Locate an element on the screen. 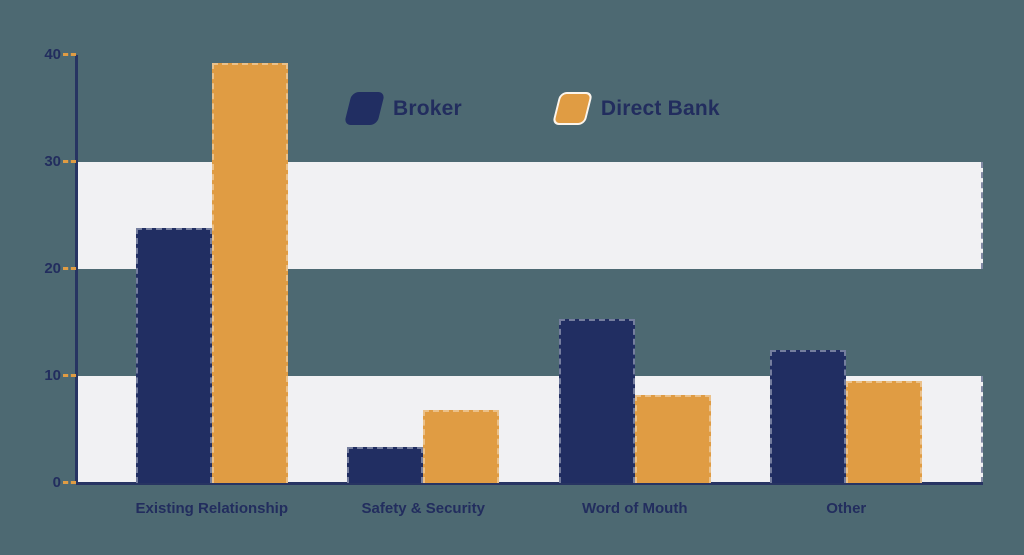  legend-label-direct-bank: Direct Bank is located at coordinates (660, 108).